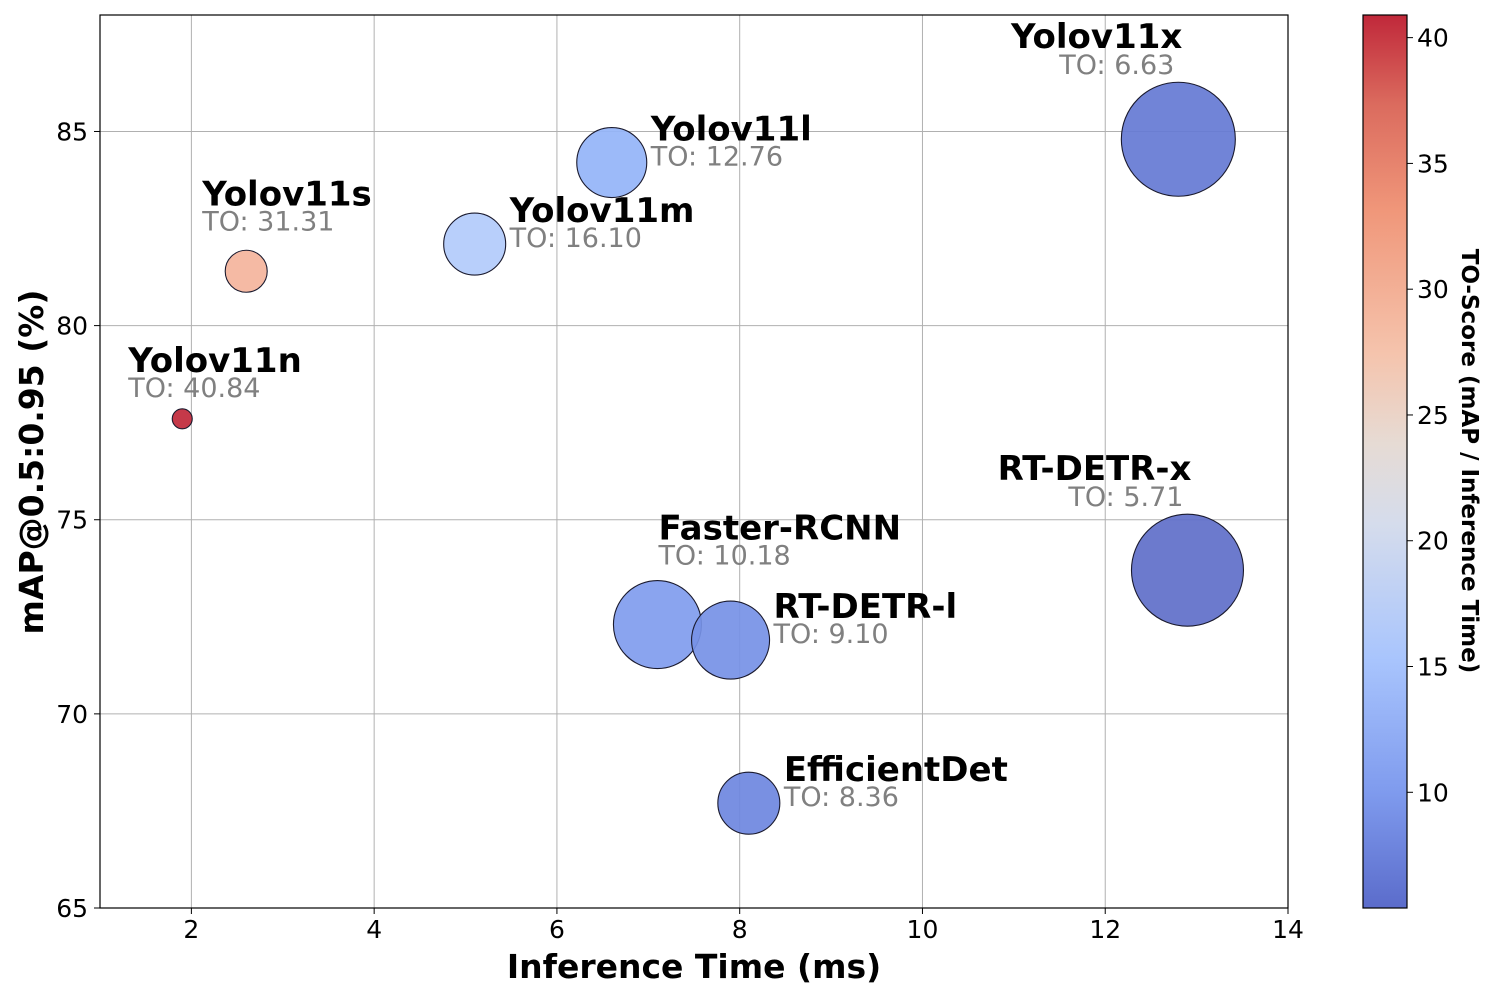 Image resolution: width=1512 pixels, height=1000 pixels. Describe the element at coordinates (1096, 37) in the screenshot. I see `point-name-label: Yolov11x` at that location.